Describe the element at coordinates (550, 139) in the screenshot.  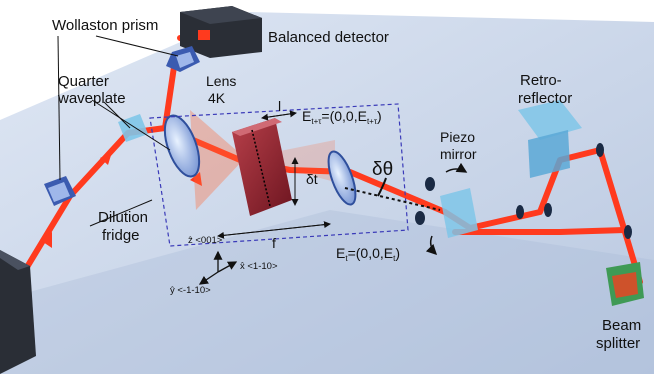
I see `retro-reflector` at that location.